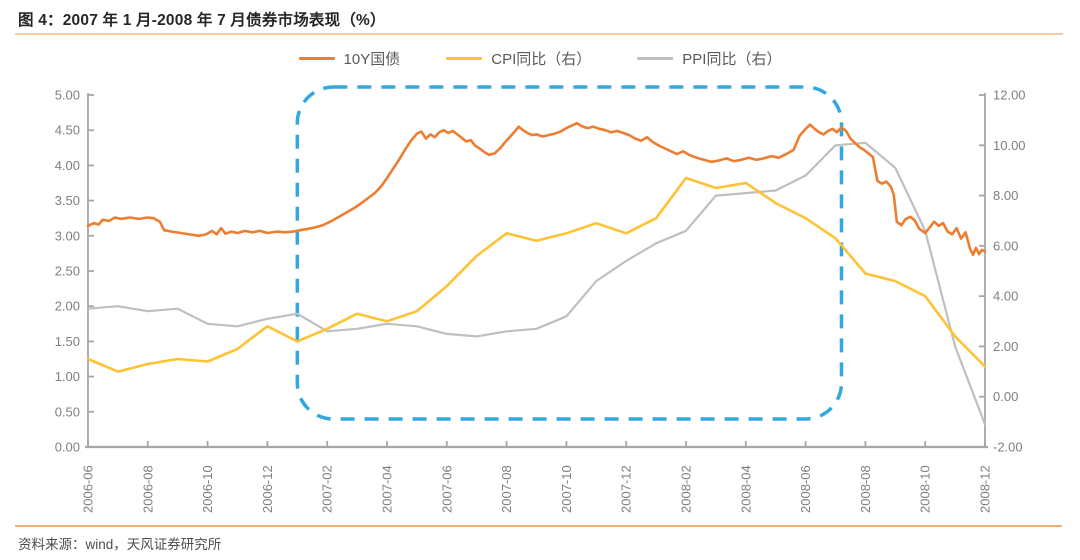 The width and height of the screenshot is (1080, 560). What do you see at coordinates (88, 489) in the screenshot?
I see `svg-text: 2006-06` at bounding box center [88, 489].